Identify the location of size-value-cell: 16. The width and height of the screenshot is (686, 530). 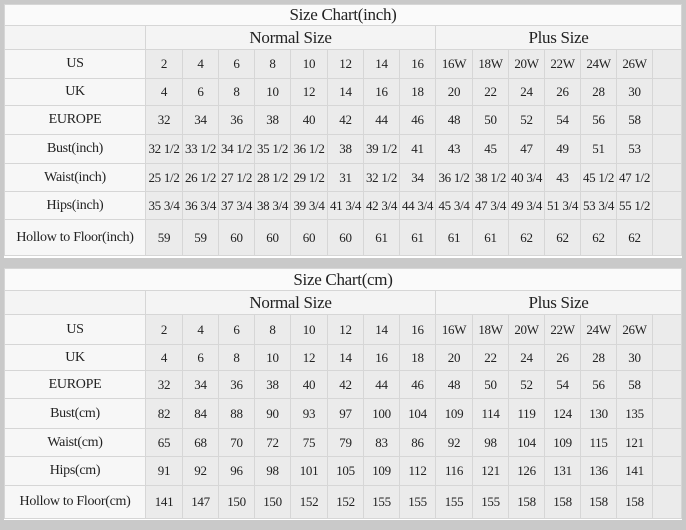
(381, 92).